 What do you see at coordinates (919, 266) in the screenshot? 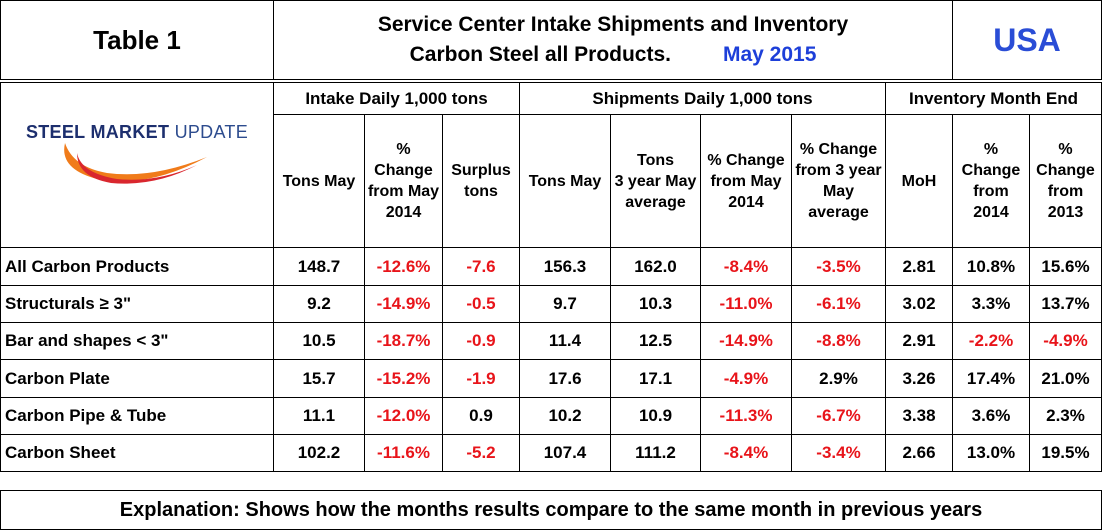
I see `table-cell: 2.81` at bounding box center [919, 266].